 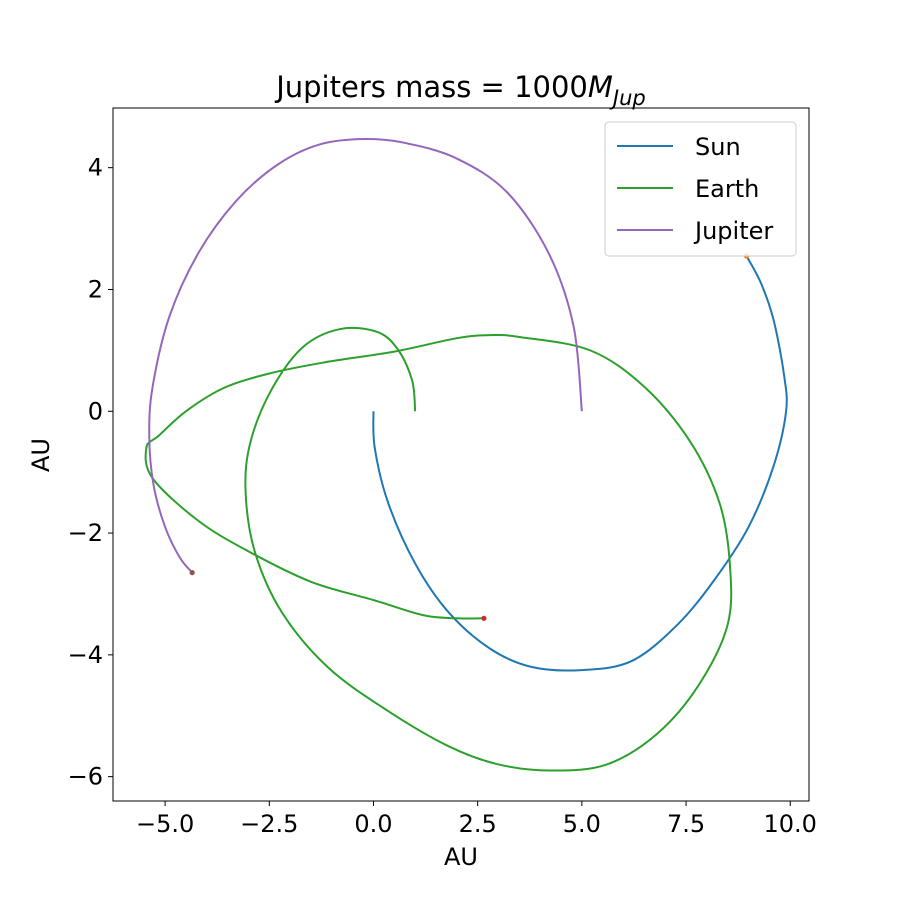 What do you see at coordinates (85, 655) in the screenshot?
I see `y-tick-label: −4` at bounding box center [85, 655].